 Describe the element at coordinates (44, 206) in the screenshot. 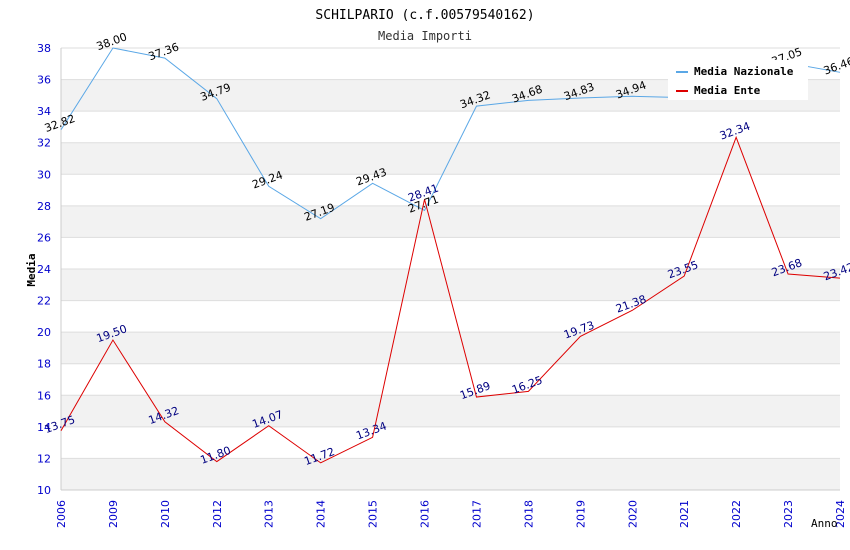

I see `y-tick-label: 28` at that location.